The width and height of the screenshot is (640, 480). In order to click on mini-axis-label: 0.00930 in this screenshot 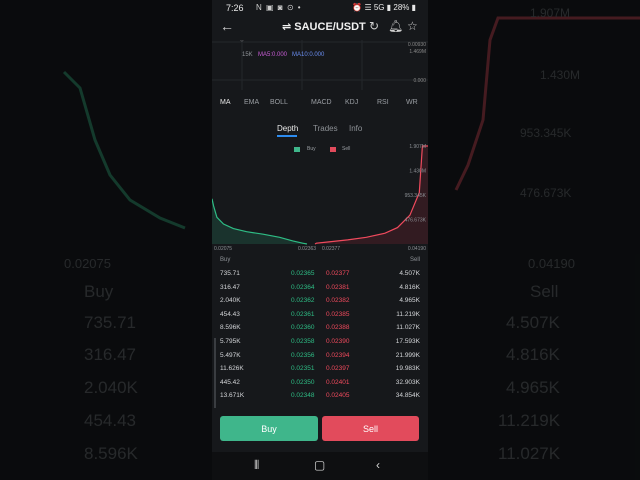, I will do `click(416, 45)`.